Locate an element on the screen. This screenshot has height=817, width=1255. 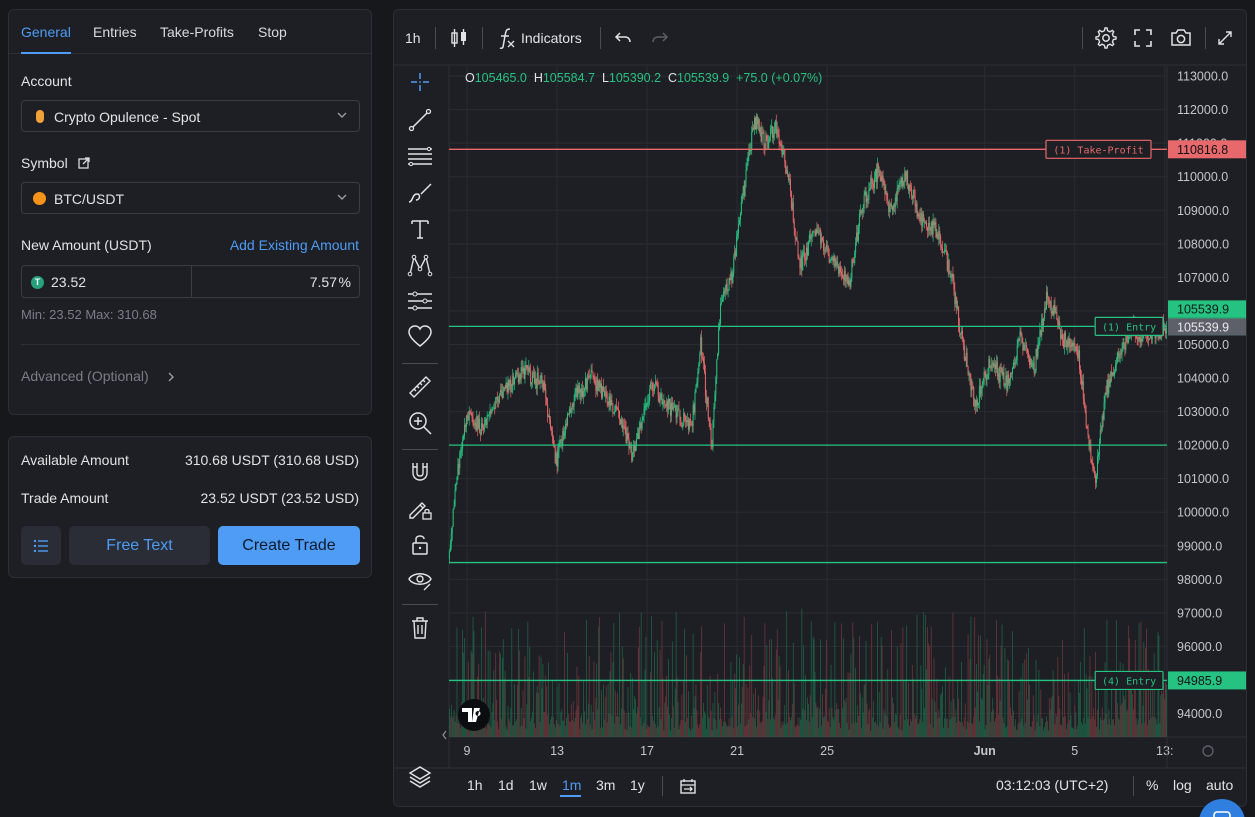
fib-retracement-icon is located at coordinates (420, 156).